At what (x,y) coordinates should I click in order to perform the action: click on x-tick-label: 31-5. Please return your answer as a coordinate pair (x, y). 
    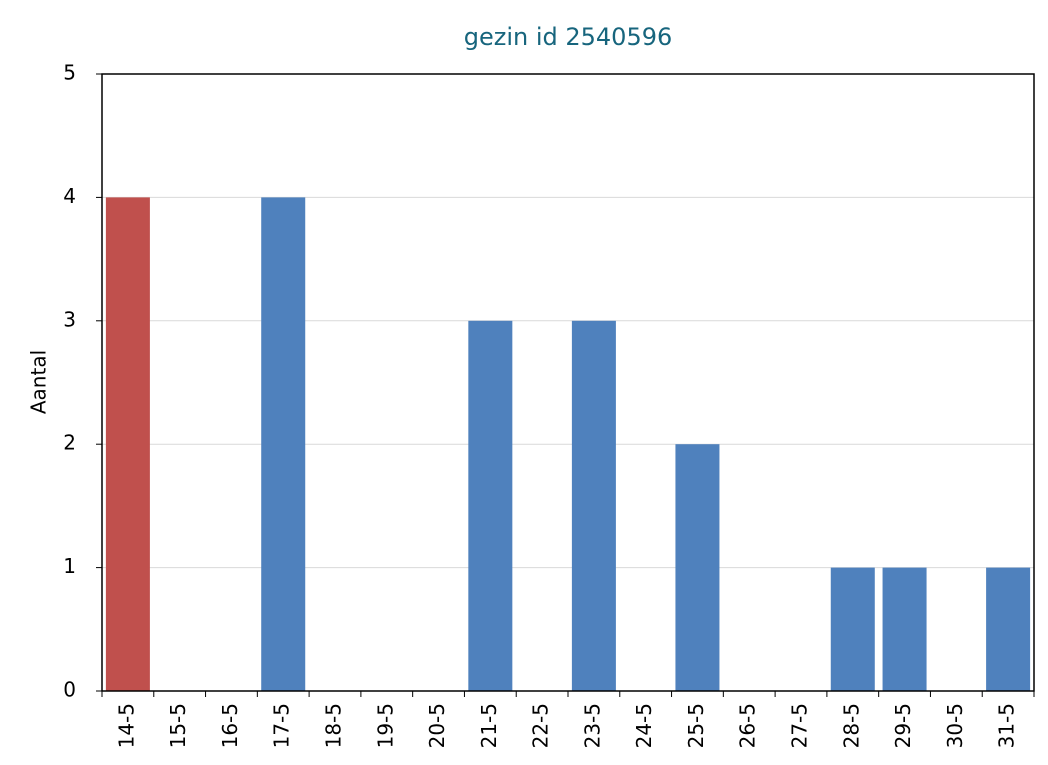
    Looking at the image, I should click on (1007, 725).